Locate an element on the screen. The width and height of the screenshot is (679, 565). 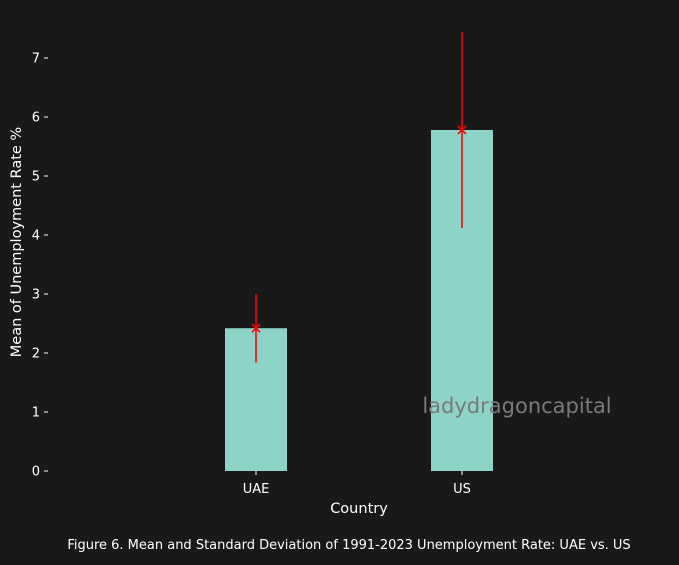
y-tick-label: 6 is located at coordinates (36, 118).